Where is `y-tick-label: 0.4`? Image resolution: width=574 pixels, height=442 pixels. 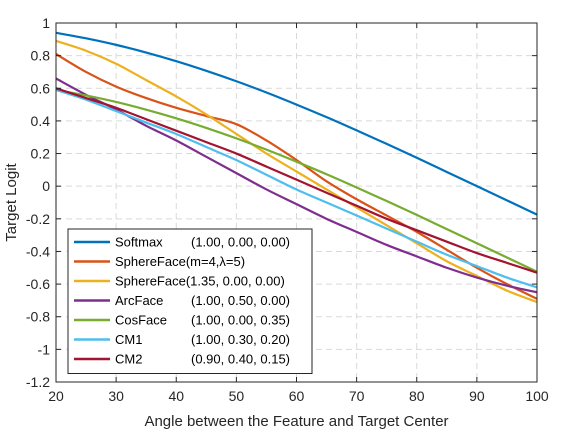 y-tick-label: 0.4 is located at coordinates (41, 121).